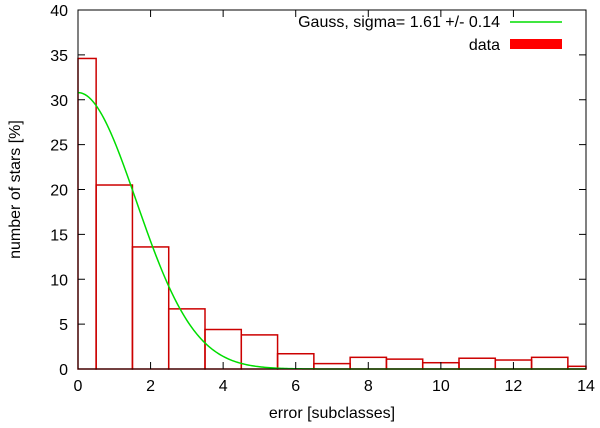  What do you see at coordinates (368, 386) in the screenshot?
I see `x-tick-label: 8` at bounding box center [368, 386].